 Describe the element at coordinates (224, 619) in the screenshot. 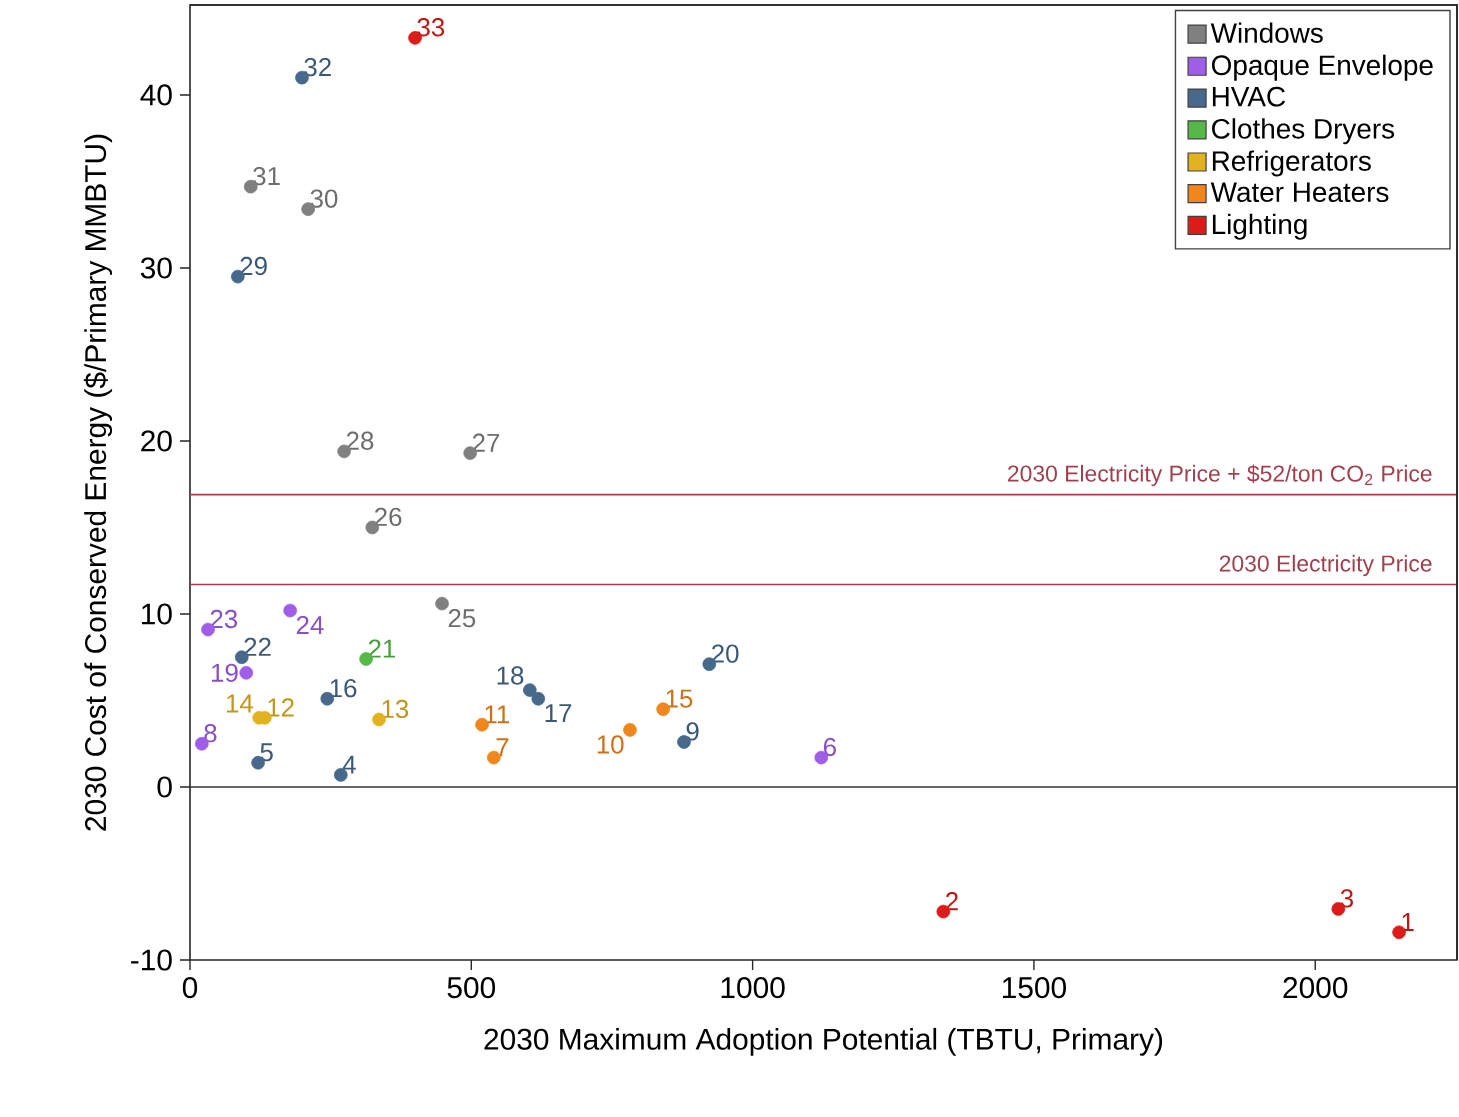

I see `annotation: 23` at that location.